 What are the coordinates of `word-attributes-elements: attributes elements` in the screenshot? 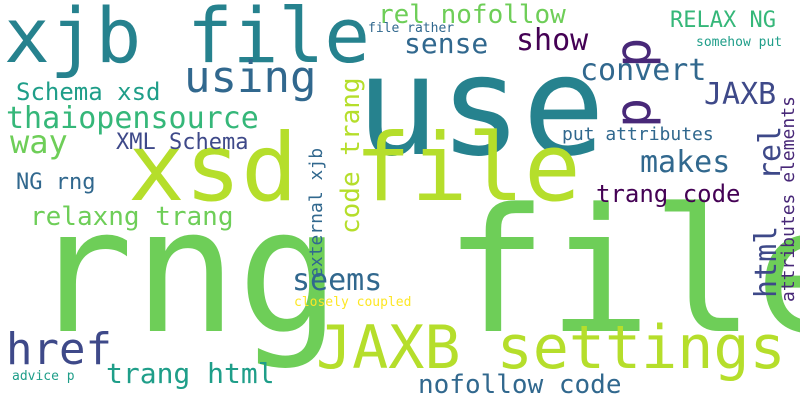 It's located at (788, 199).